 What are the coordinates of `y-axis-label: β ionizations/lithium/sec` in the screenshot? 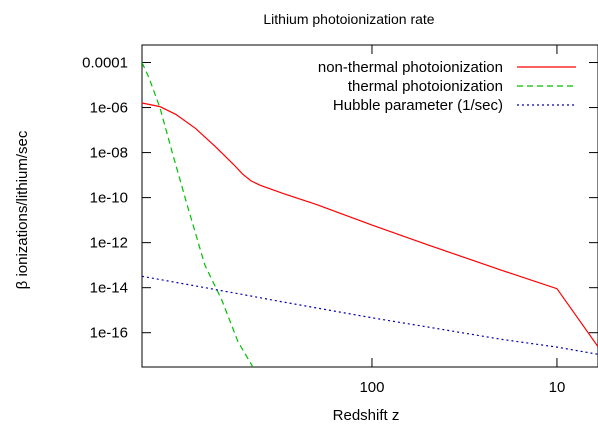 It's located at (22, 209).